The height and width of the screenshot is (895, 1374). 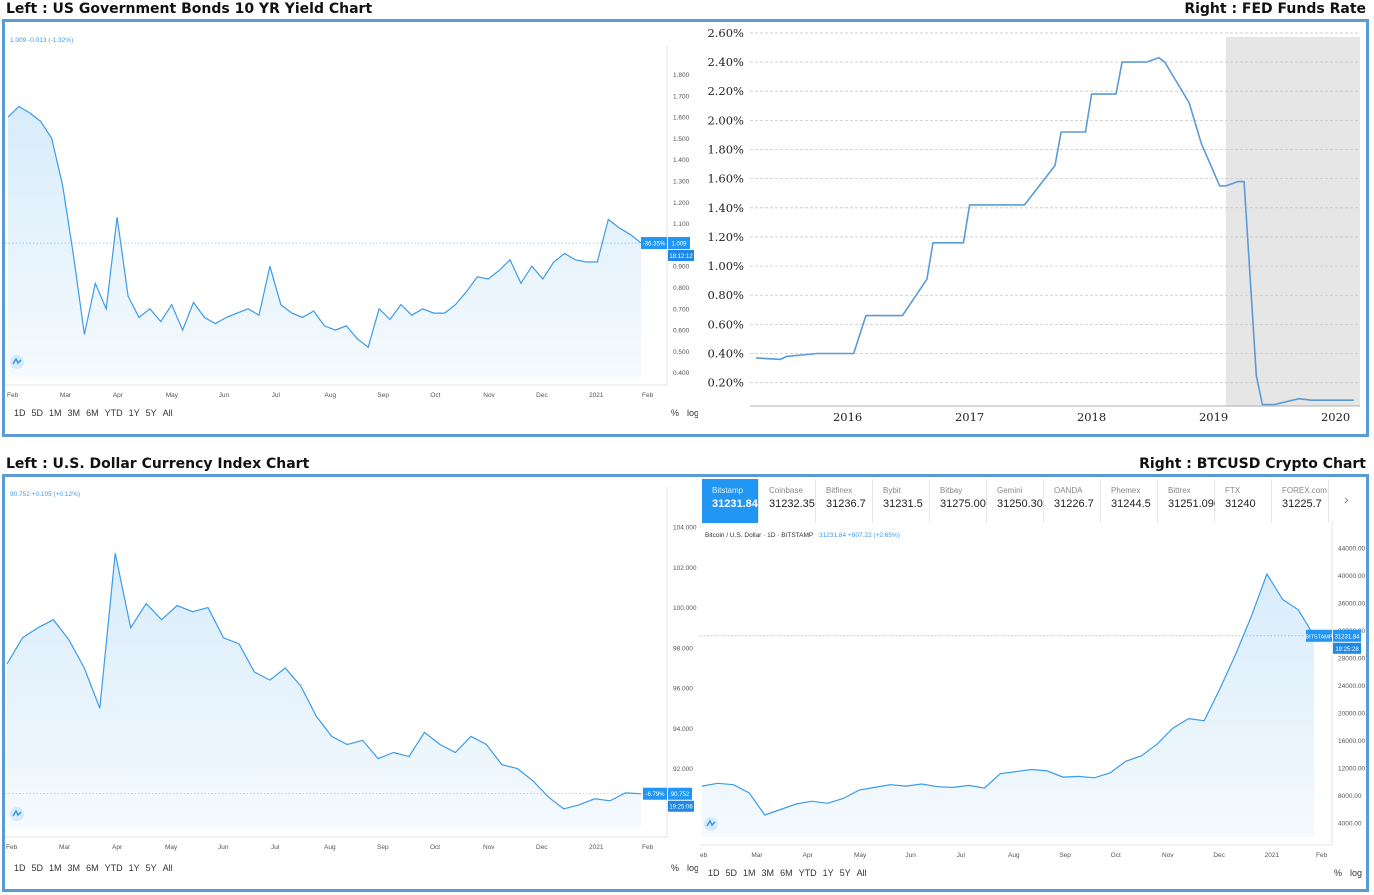 What do you see at coordinates (275, 847) in the screenshot?
I see `dxy-xtick-label: Jul` at bounding box center [275, 847].